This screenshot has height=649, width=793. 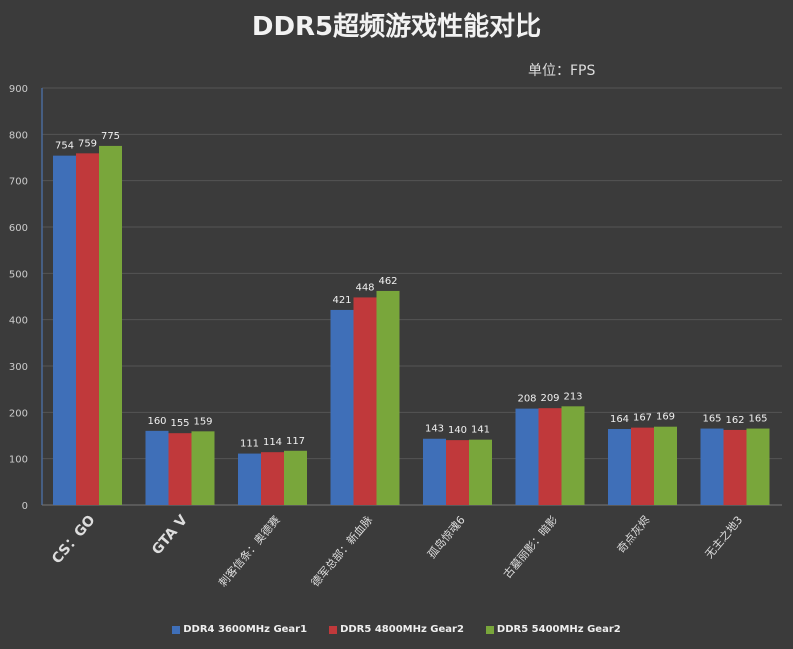 What do you see at coordinates (18, 367) in the screenshot?
I see `y-tick-label: 300` at bounding box center [18, 367].